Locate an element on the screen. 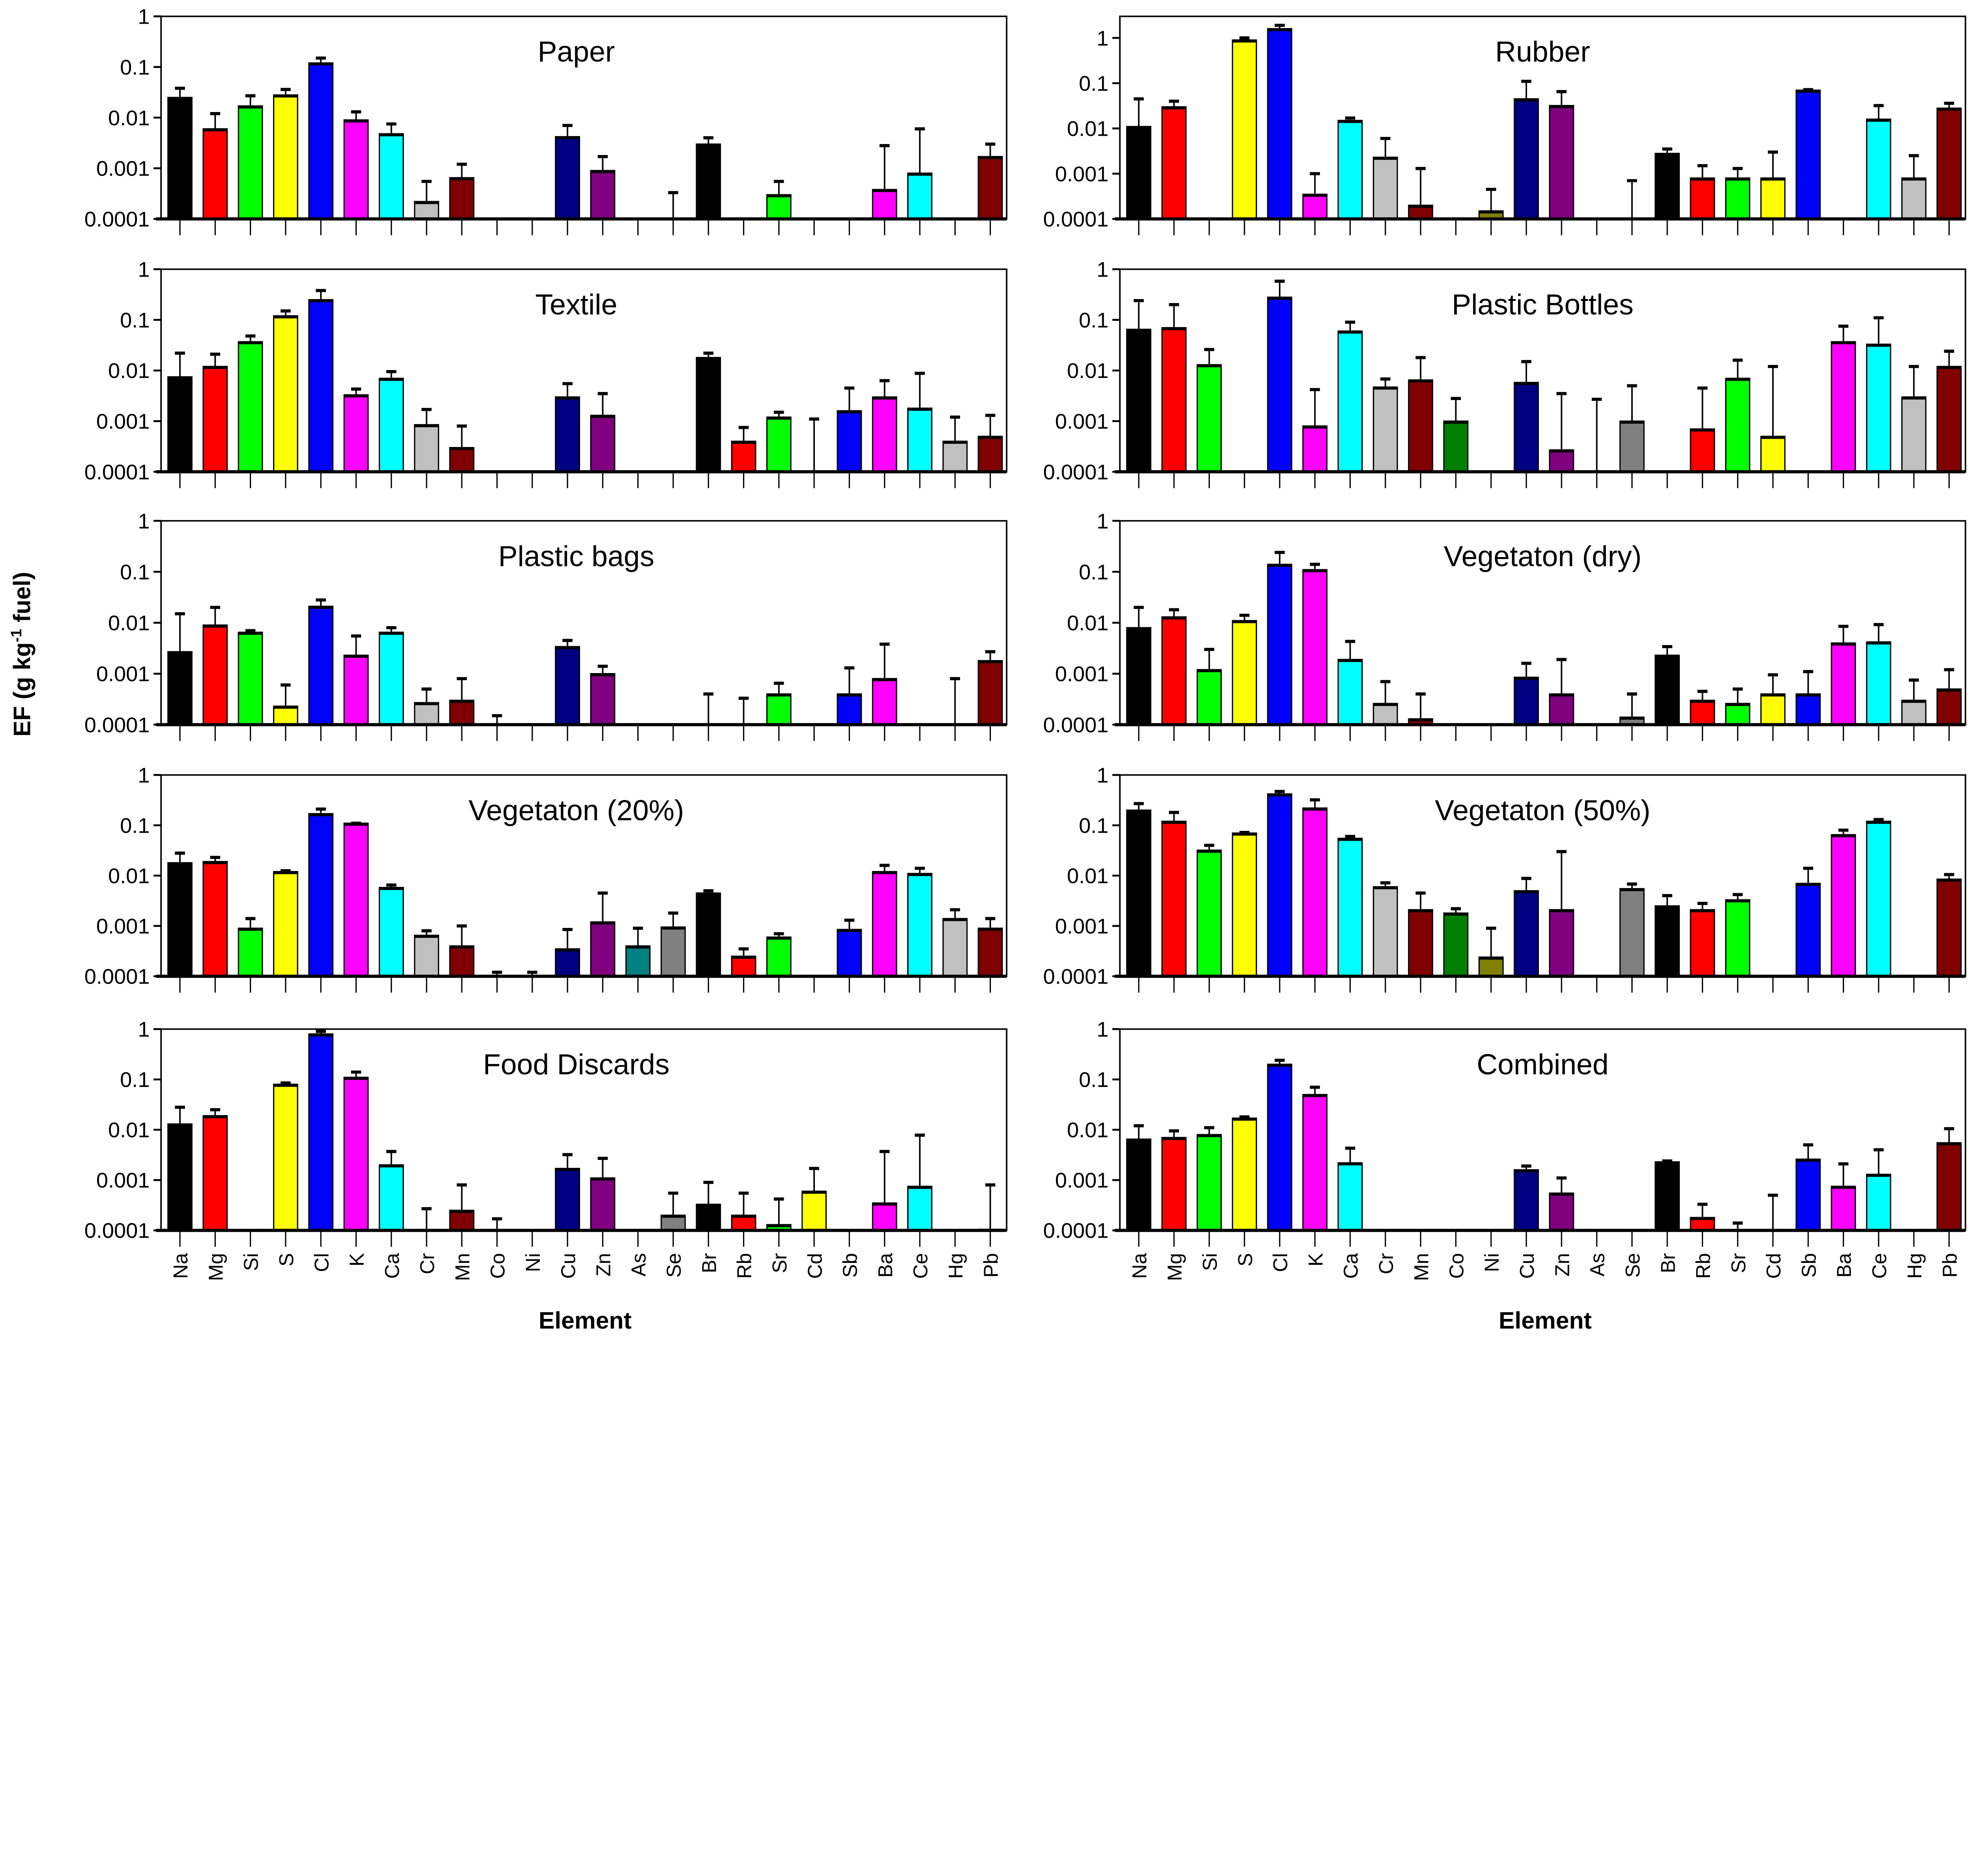 This screenshot has width=1973, height=1876. category-label: Cu is located at coordinates (1527, 1266).